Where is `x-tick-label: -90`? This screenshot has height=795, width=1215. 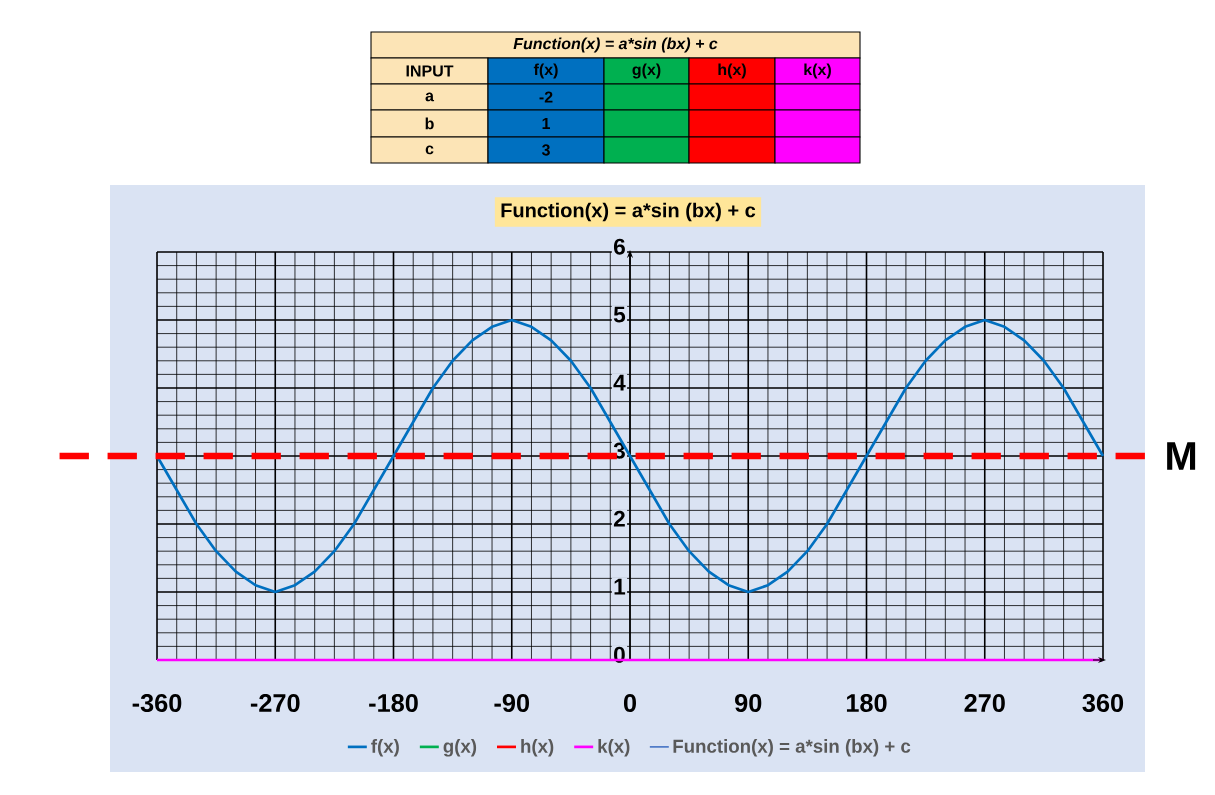 x-tick-label: -90 is located at coordinates (512, 703).